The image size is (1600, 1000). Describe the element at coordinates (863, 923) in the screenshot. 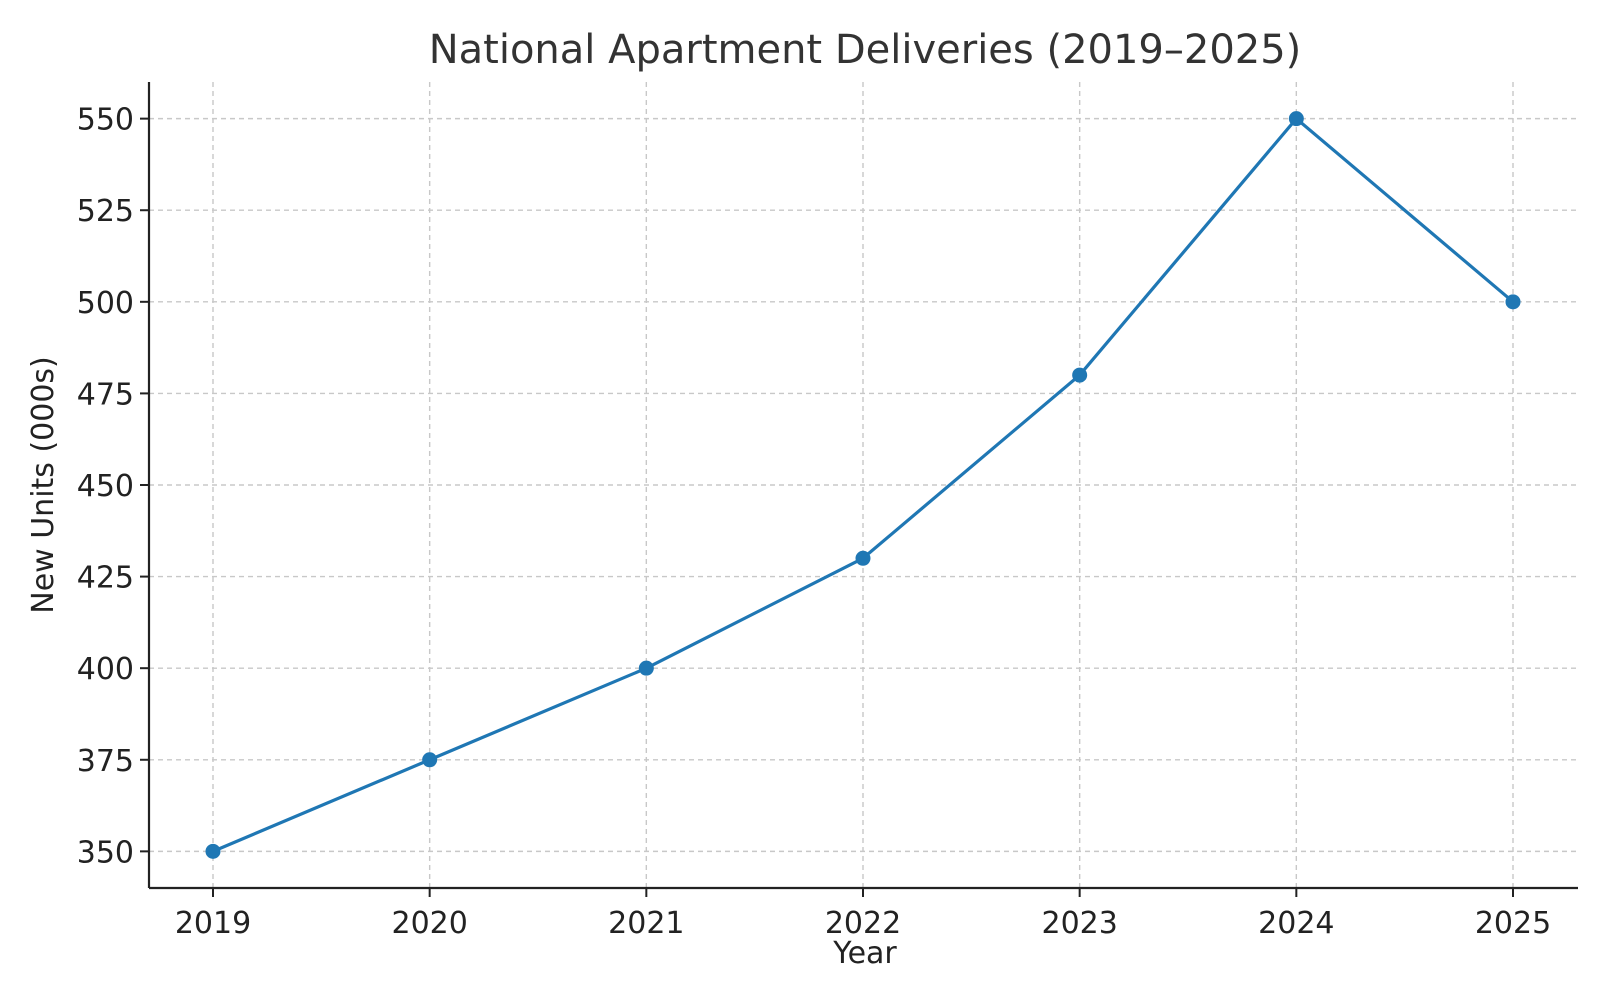

I see `x-tick-label: 2022` at that location.